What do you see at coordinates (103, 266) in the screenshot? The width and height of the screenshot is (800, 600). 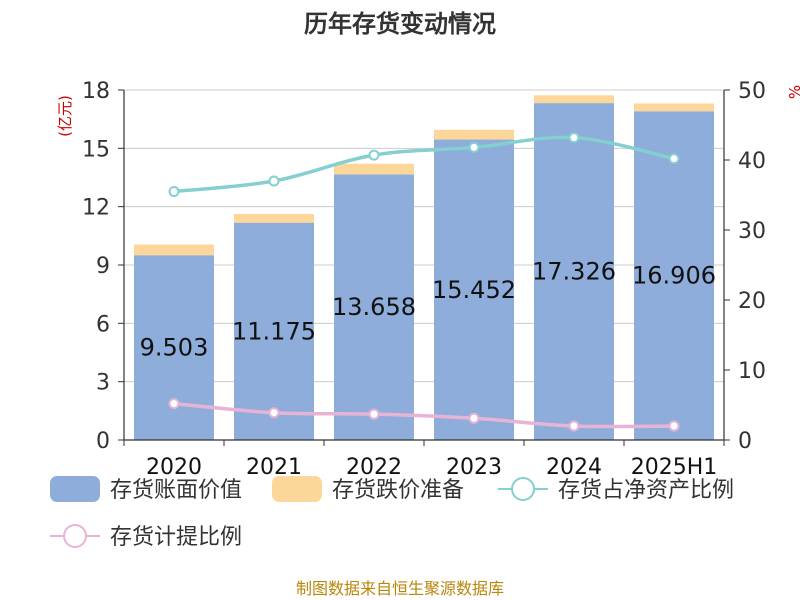 I see `left-axis-tick-label: 9` at bounding box center [103, 266].